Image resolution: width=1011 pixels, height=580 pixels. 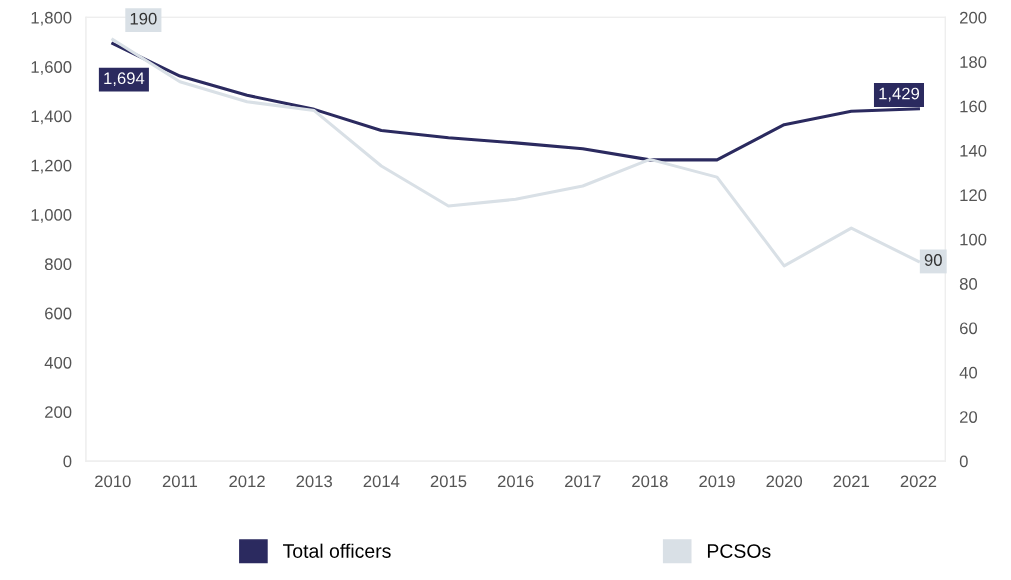 What do you see at coordinates (969, 328) in the screenshot?
I see `y2-tick-label: 60` at bounding box center [969, 328].